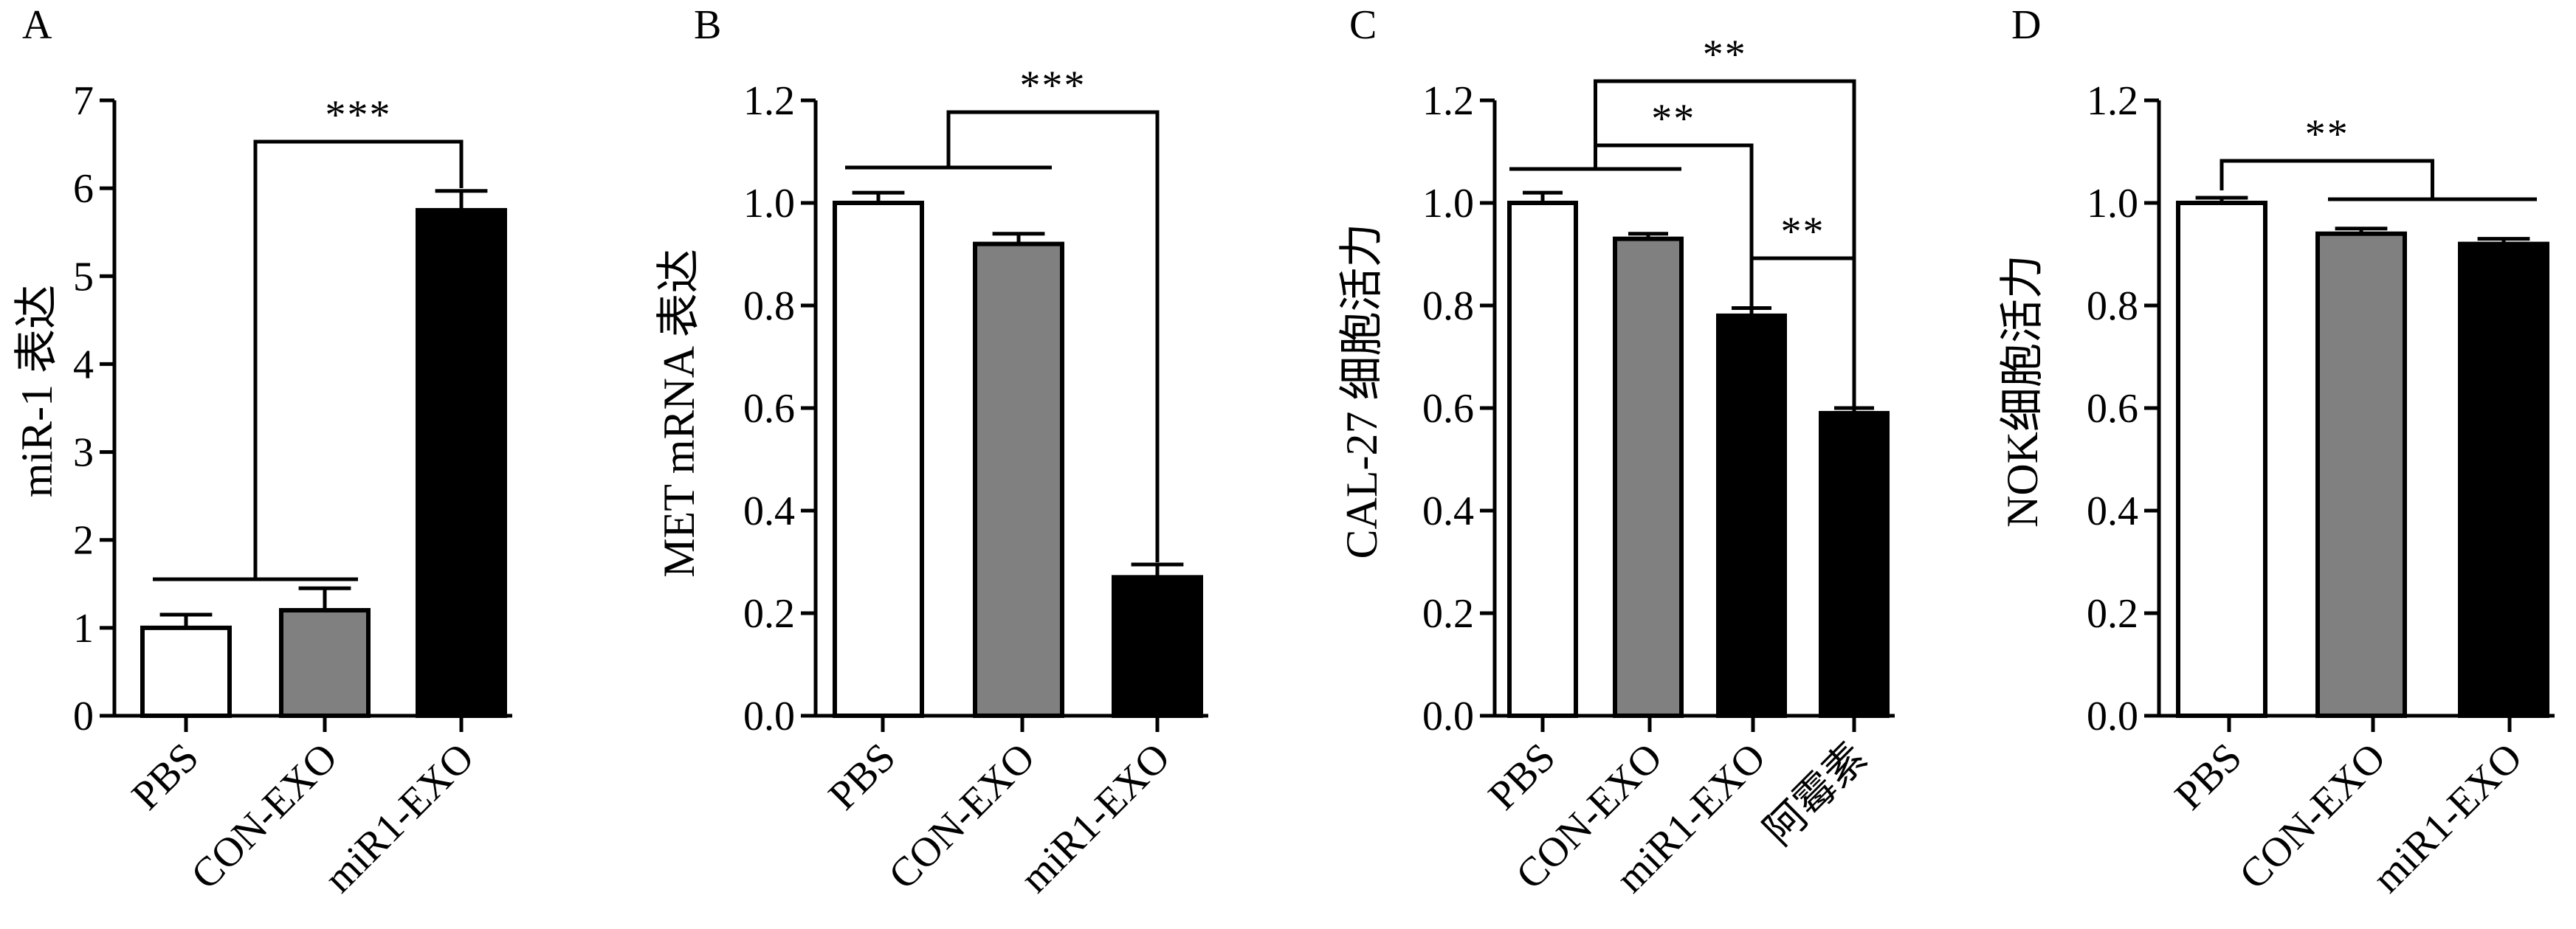 The image size is (2576, 929). What do you see at coordinates (83, 629) in the screenshot?
I see `y-tick-label: 1` at bounding box center [83, 629].